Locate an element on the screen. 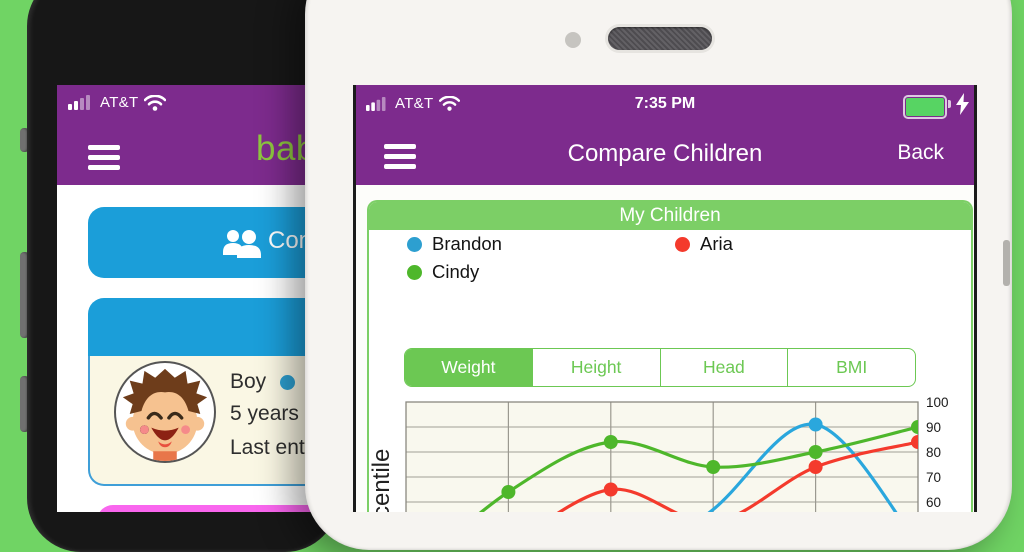 This screenshot has width=1024, height=552. page-title: Compare Children is located at coordinates (665, 153).